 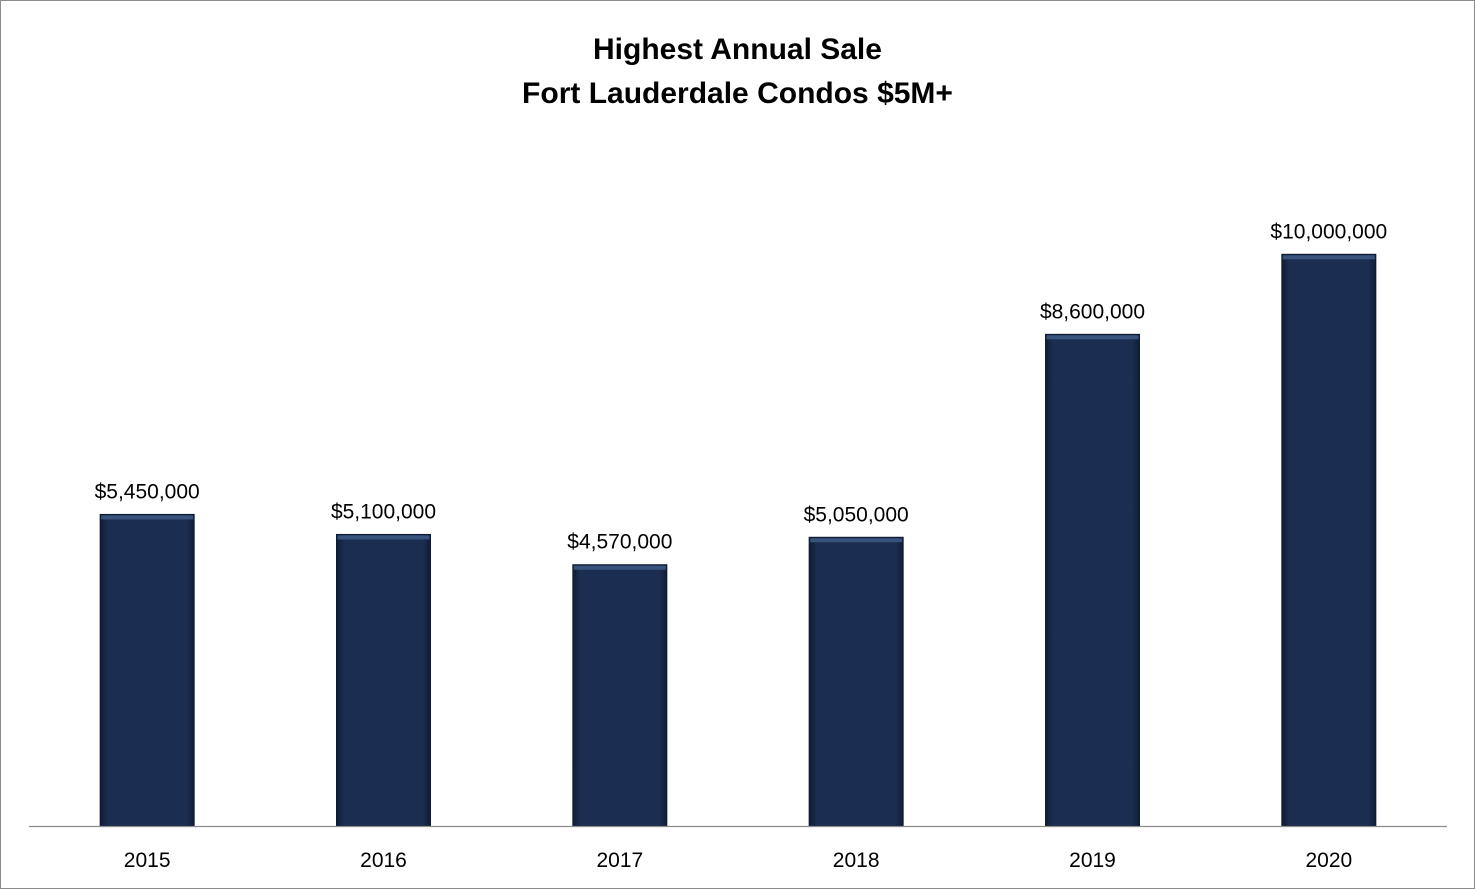 What do you see at coordinates (147, 670) in the screenshot?
I see `bar-2015` at bounding box center [147, 670].